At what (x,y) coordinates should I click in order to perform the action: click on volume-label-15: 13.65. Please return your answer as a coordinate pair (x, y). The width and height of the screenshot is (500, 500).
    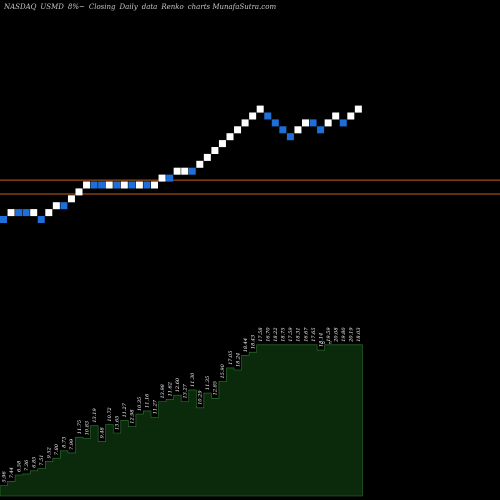
    Looking at the image, I should click on (118, 423).